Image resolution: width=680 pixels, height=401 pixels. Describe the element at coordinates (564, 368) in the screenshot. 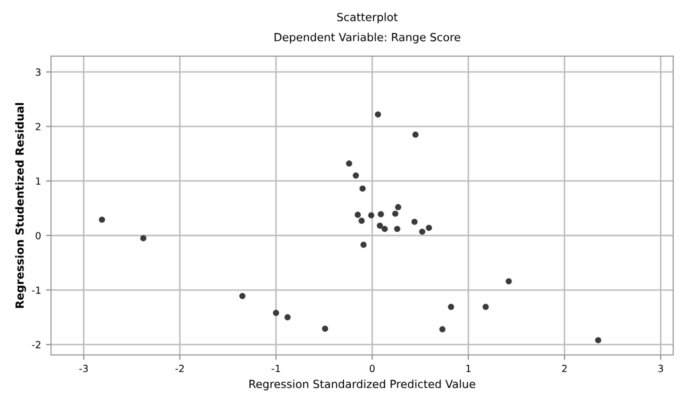

I see `x-tick-label: 2` at that location.